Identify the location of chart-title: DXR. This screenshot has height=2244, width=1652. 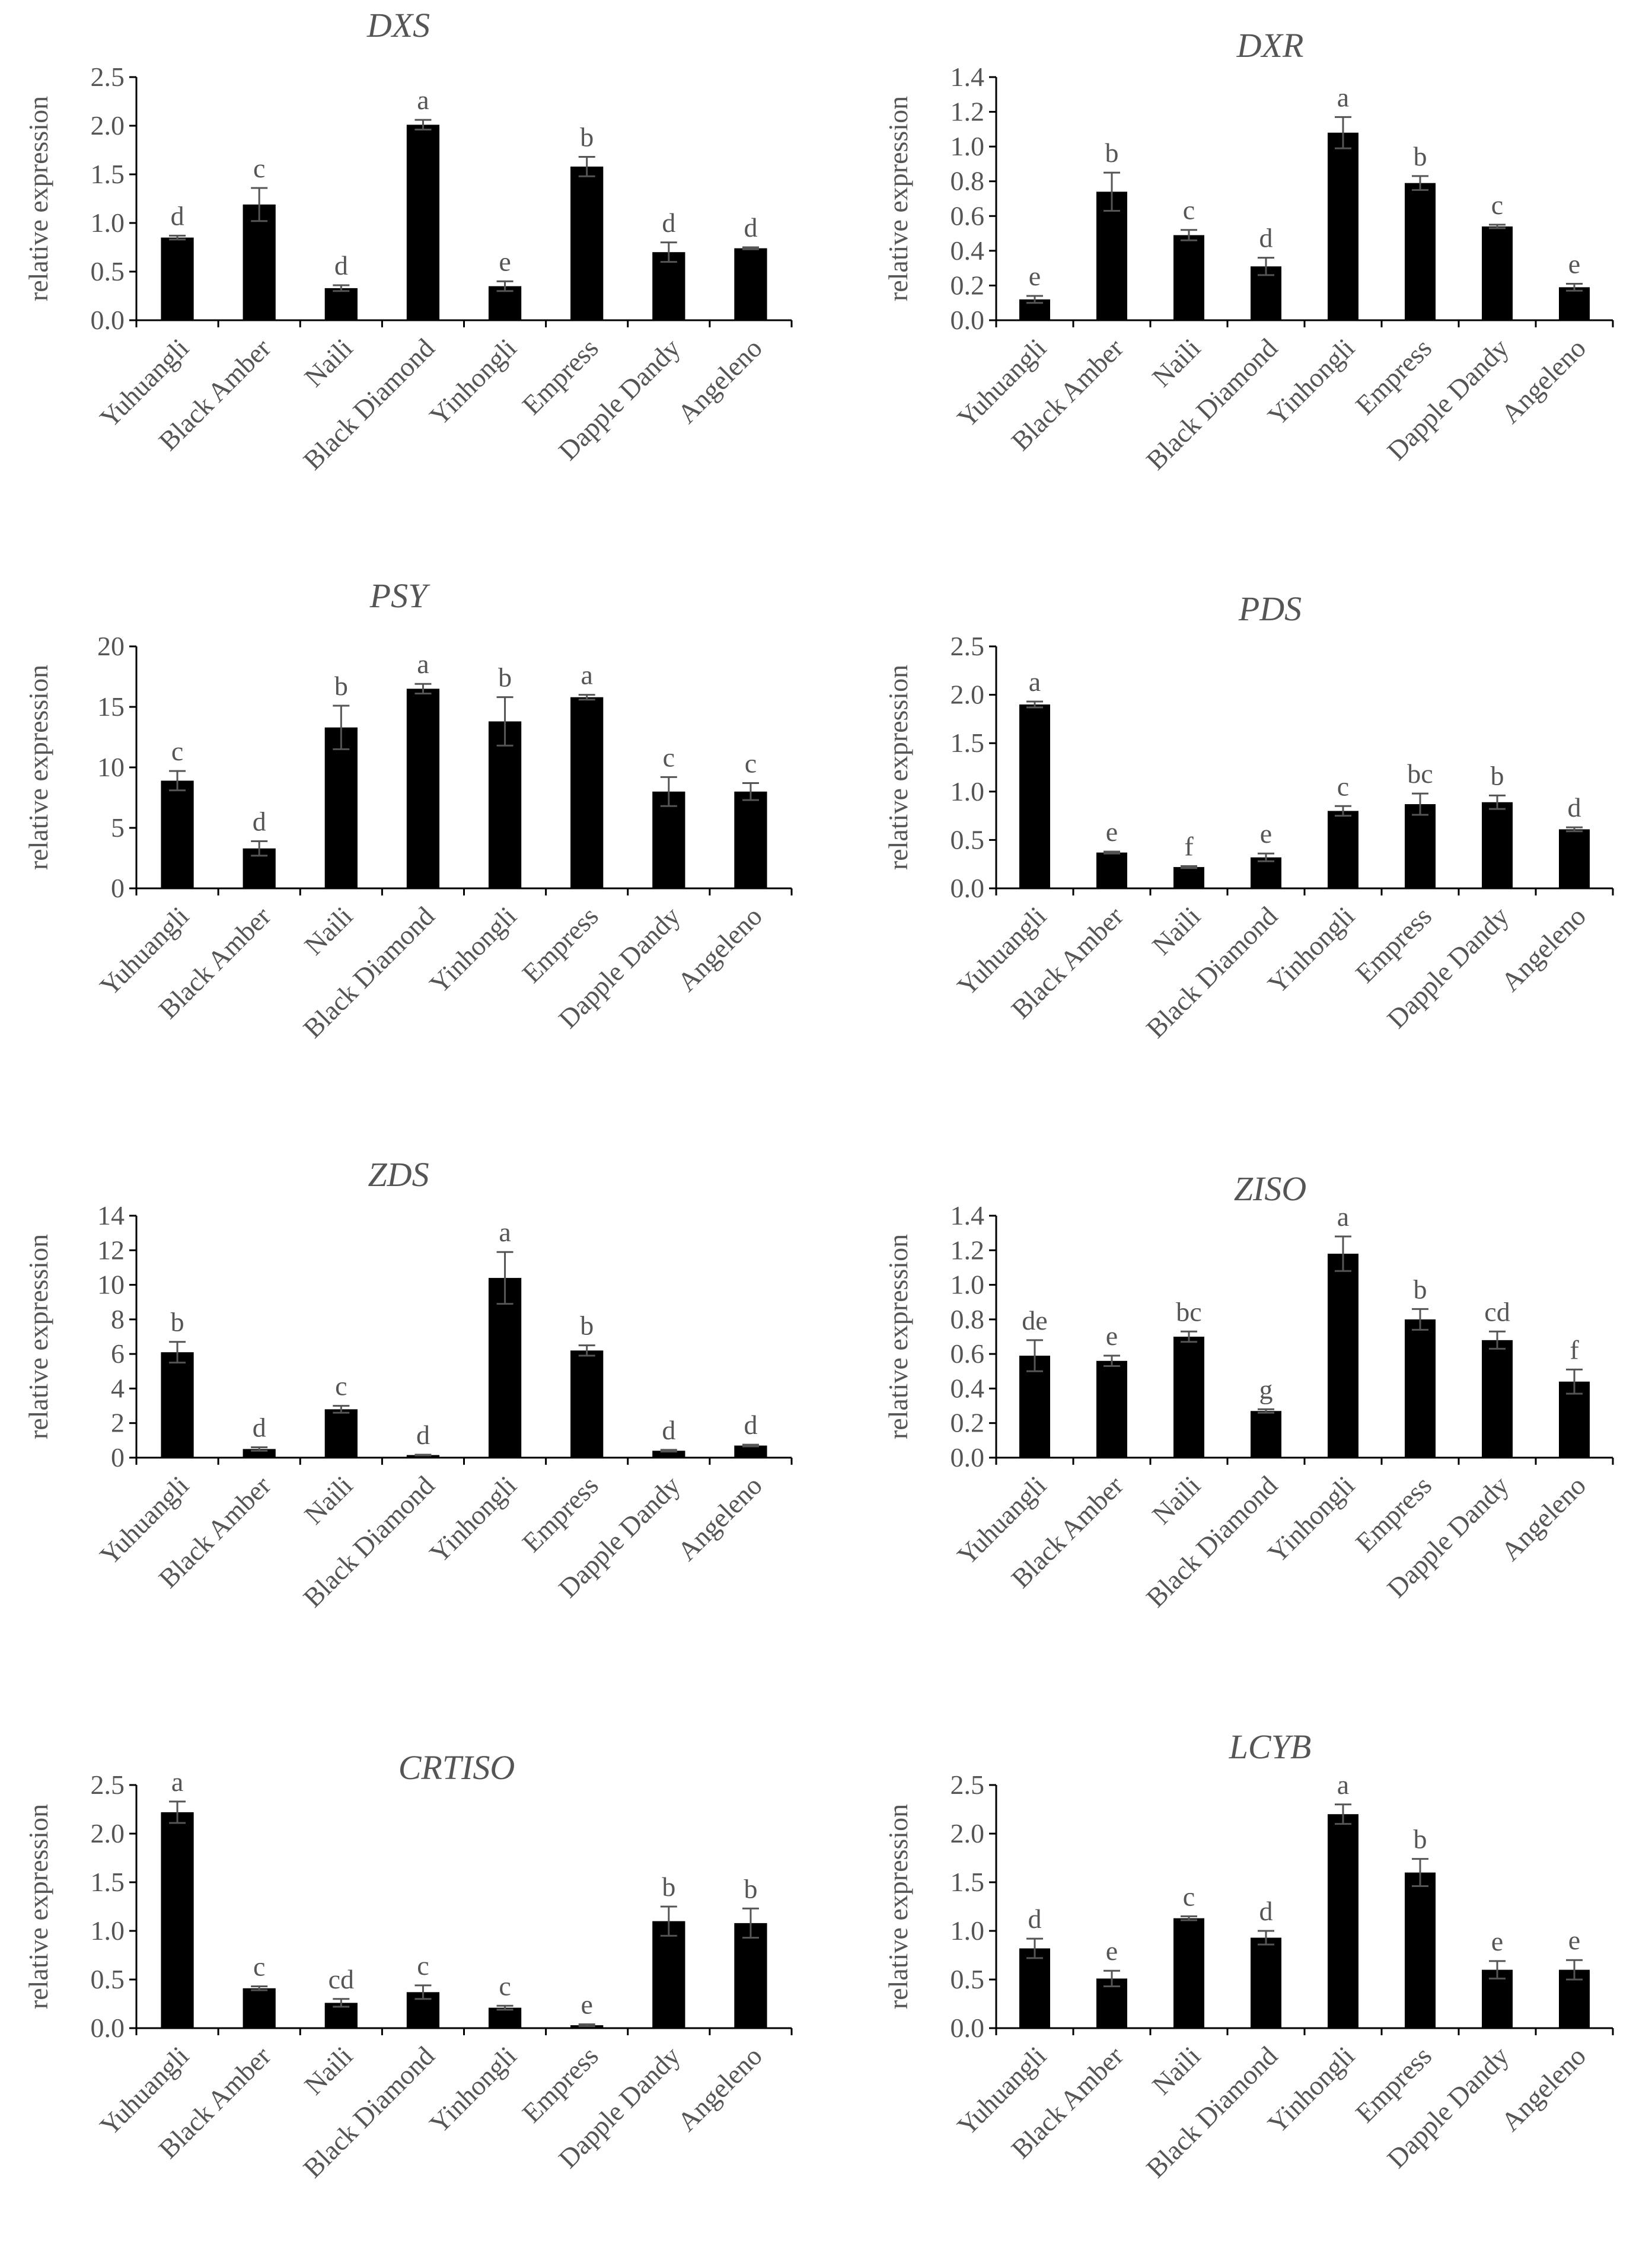
(1270, 45).